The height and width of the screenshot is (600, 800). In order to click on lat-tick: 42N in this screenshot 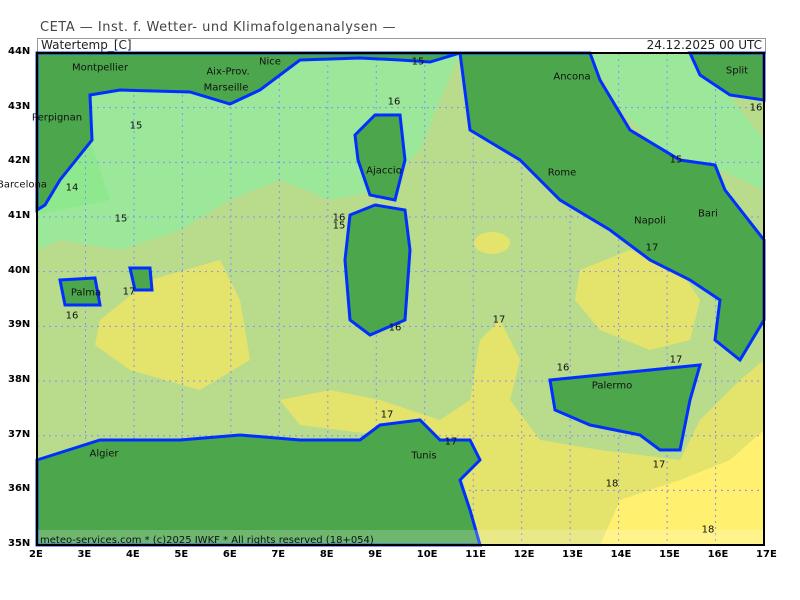, I will do `click(19, 161)`.